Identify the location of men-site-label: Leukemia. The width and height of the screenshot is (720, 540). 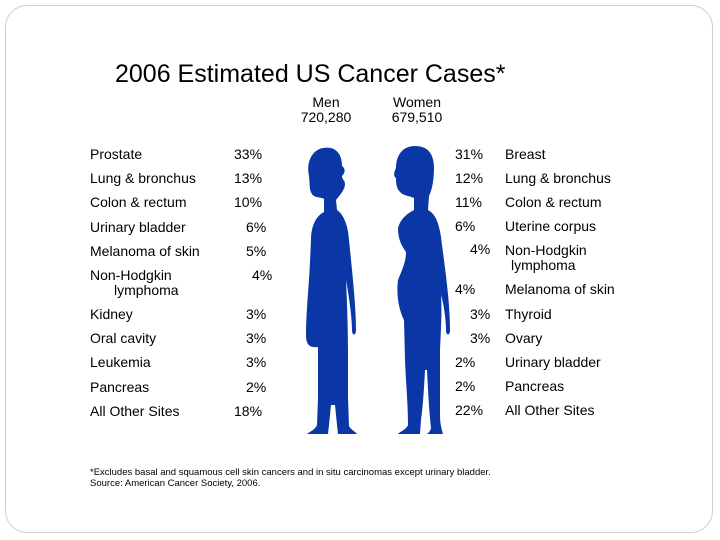
(120, 362).